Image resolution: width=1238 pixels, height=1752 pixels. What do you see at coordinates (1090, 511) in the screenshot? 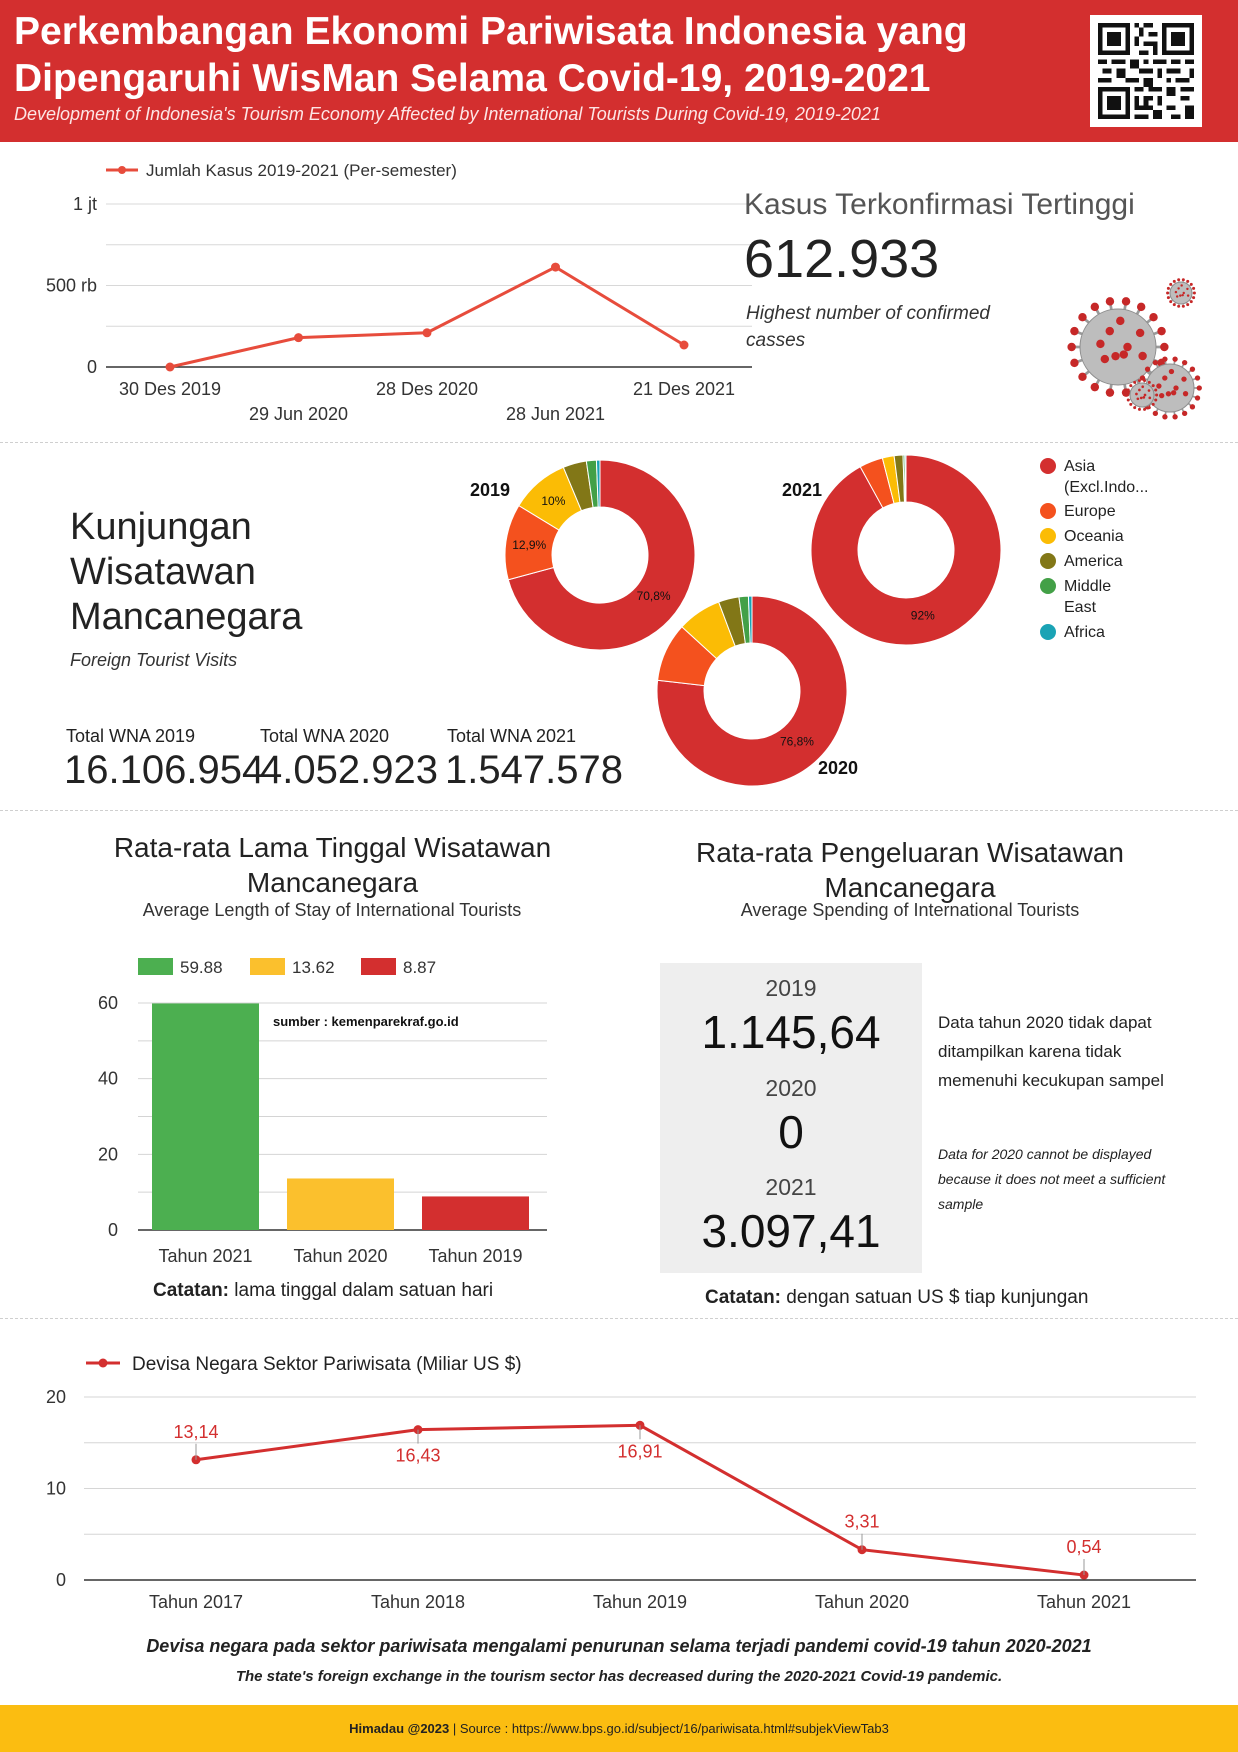
I see `legend-europe-label: Europe` at bounding box center [1090, 511].